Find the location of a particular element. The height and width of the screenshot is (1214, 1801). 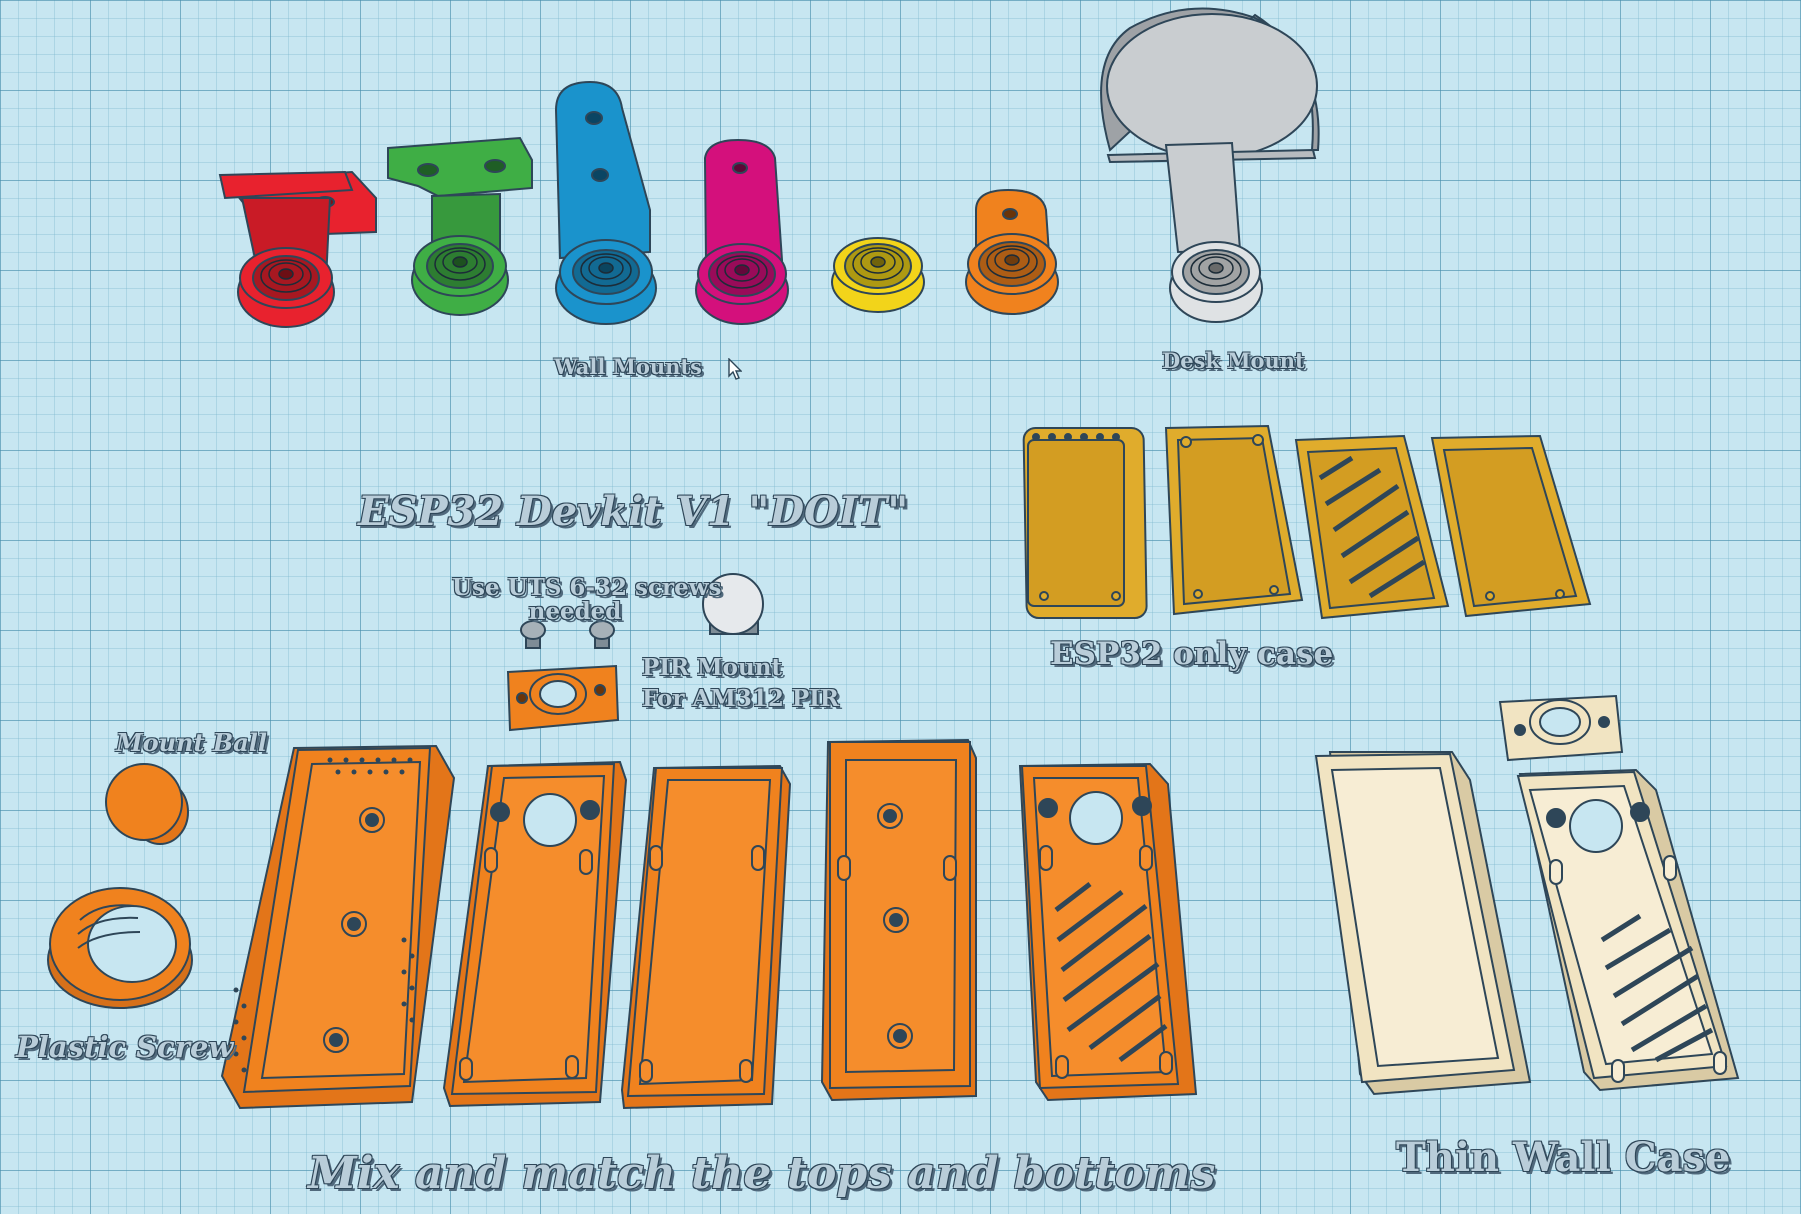

label-screws-needed: Use UTS 6-32 screws needed is located at coordinates (587, 599).